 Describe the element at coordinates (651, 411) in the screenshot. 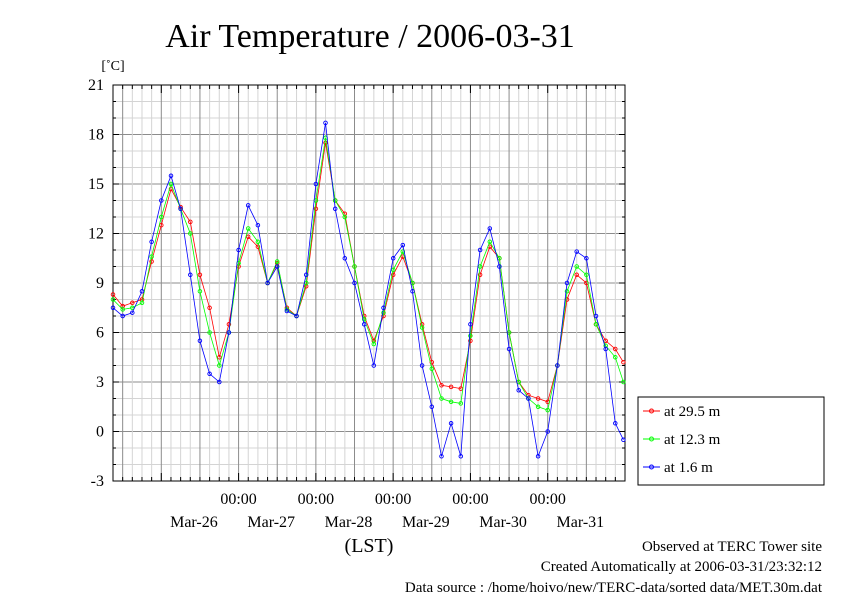

I see `legend-swatch-marker` at that location.